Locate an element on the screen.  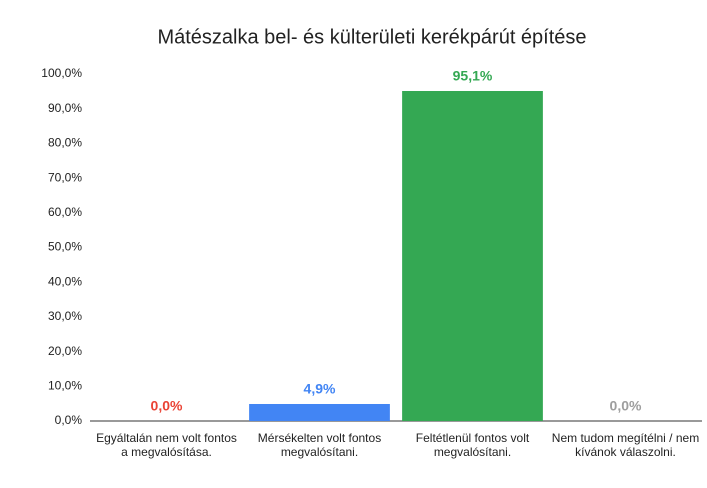
y-tick-label: 40,0% is located at coordinates (65, 281).